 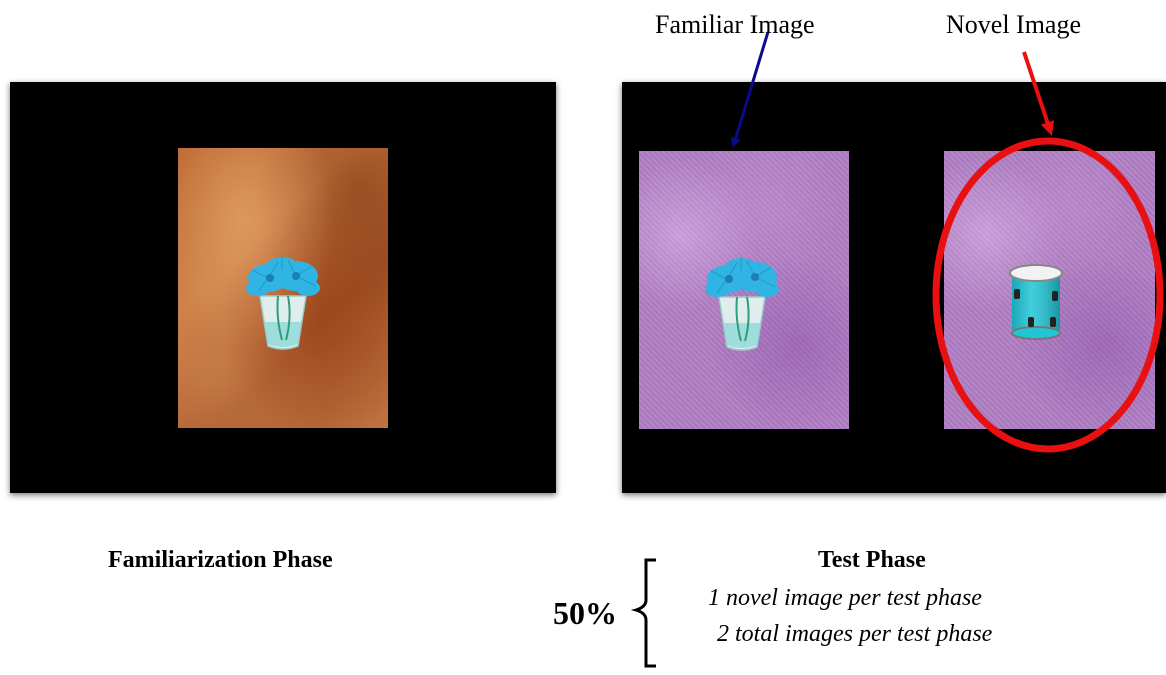 What do you see at coordinates (1038, 93) in the screenshot?
I see `novel-arrow` at bounding box center [1038, 93].